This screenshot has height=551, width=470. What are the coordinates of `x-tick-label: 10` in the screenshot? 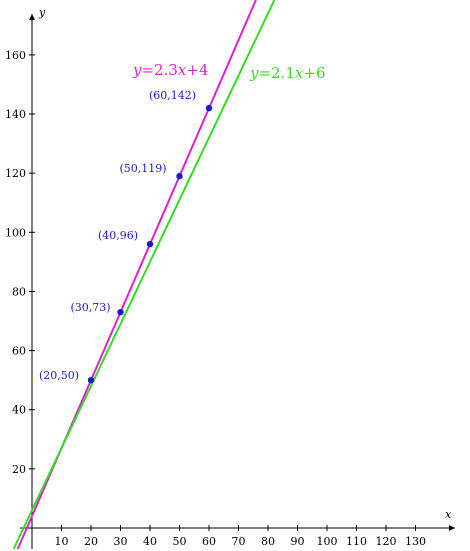 It's located at (62, 541).